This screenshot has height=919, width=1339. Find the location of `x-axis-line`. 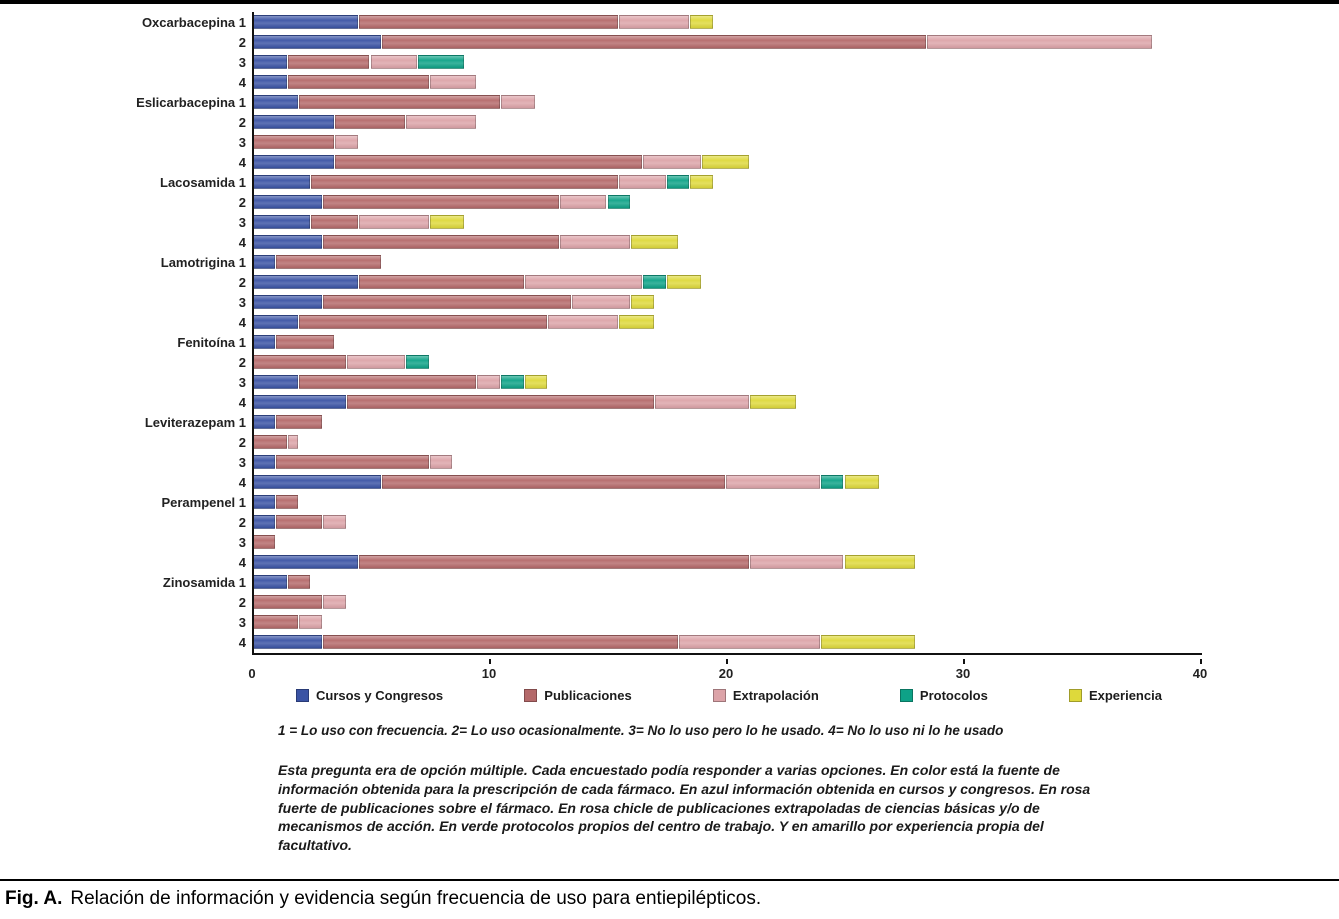

x-axis-line is located at coordinates (727, 654).